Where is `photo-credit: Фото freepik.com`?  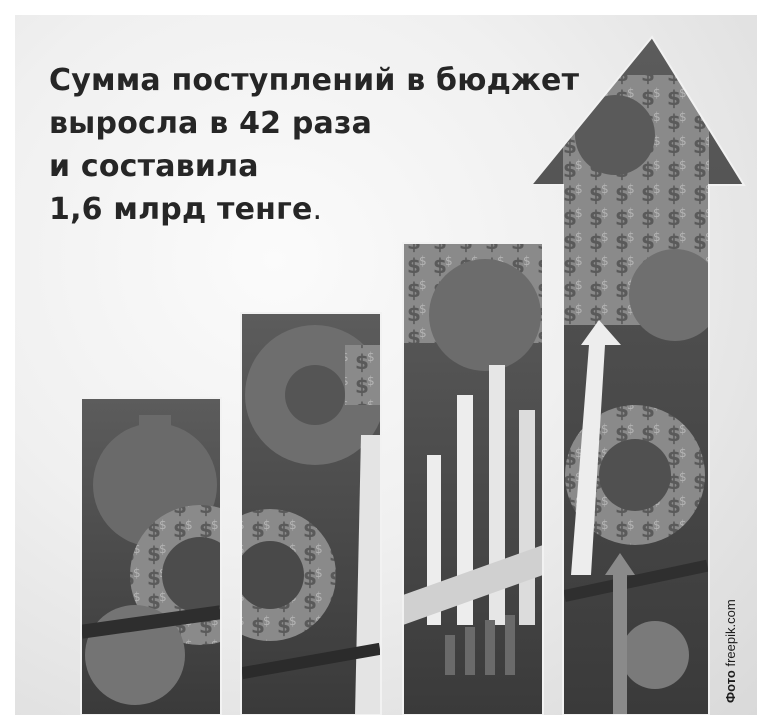 photo-credit: Фото freepik.com is located at coordinates (733, 628).